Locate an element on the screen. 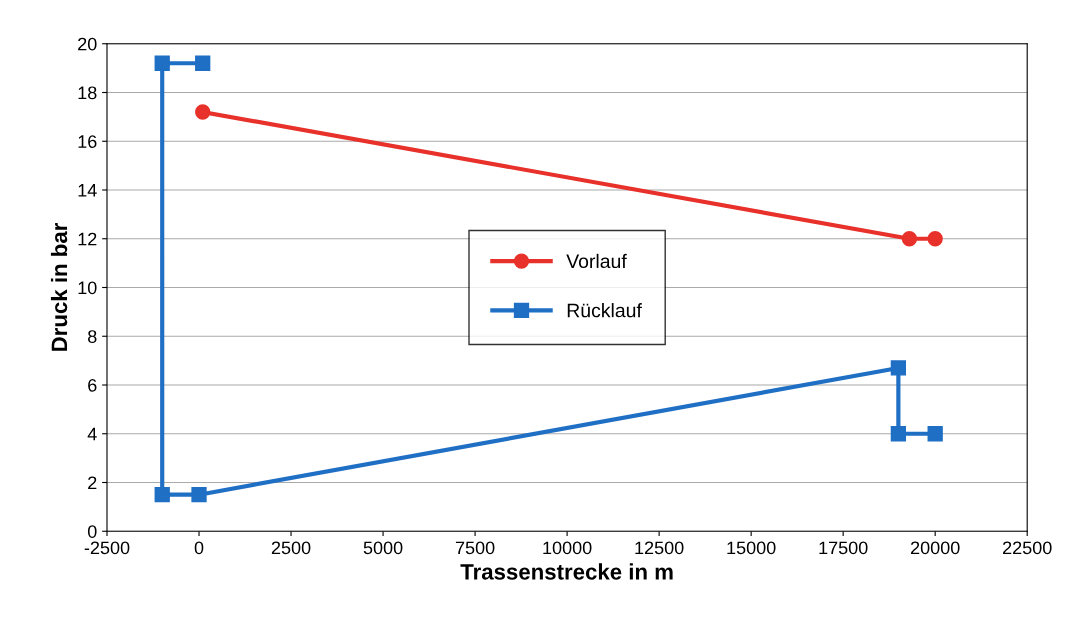 This screenshot has height=625, width=1070. y-tick-label: 20 is located at coordinates (87, 44).